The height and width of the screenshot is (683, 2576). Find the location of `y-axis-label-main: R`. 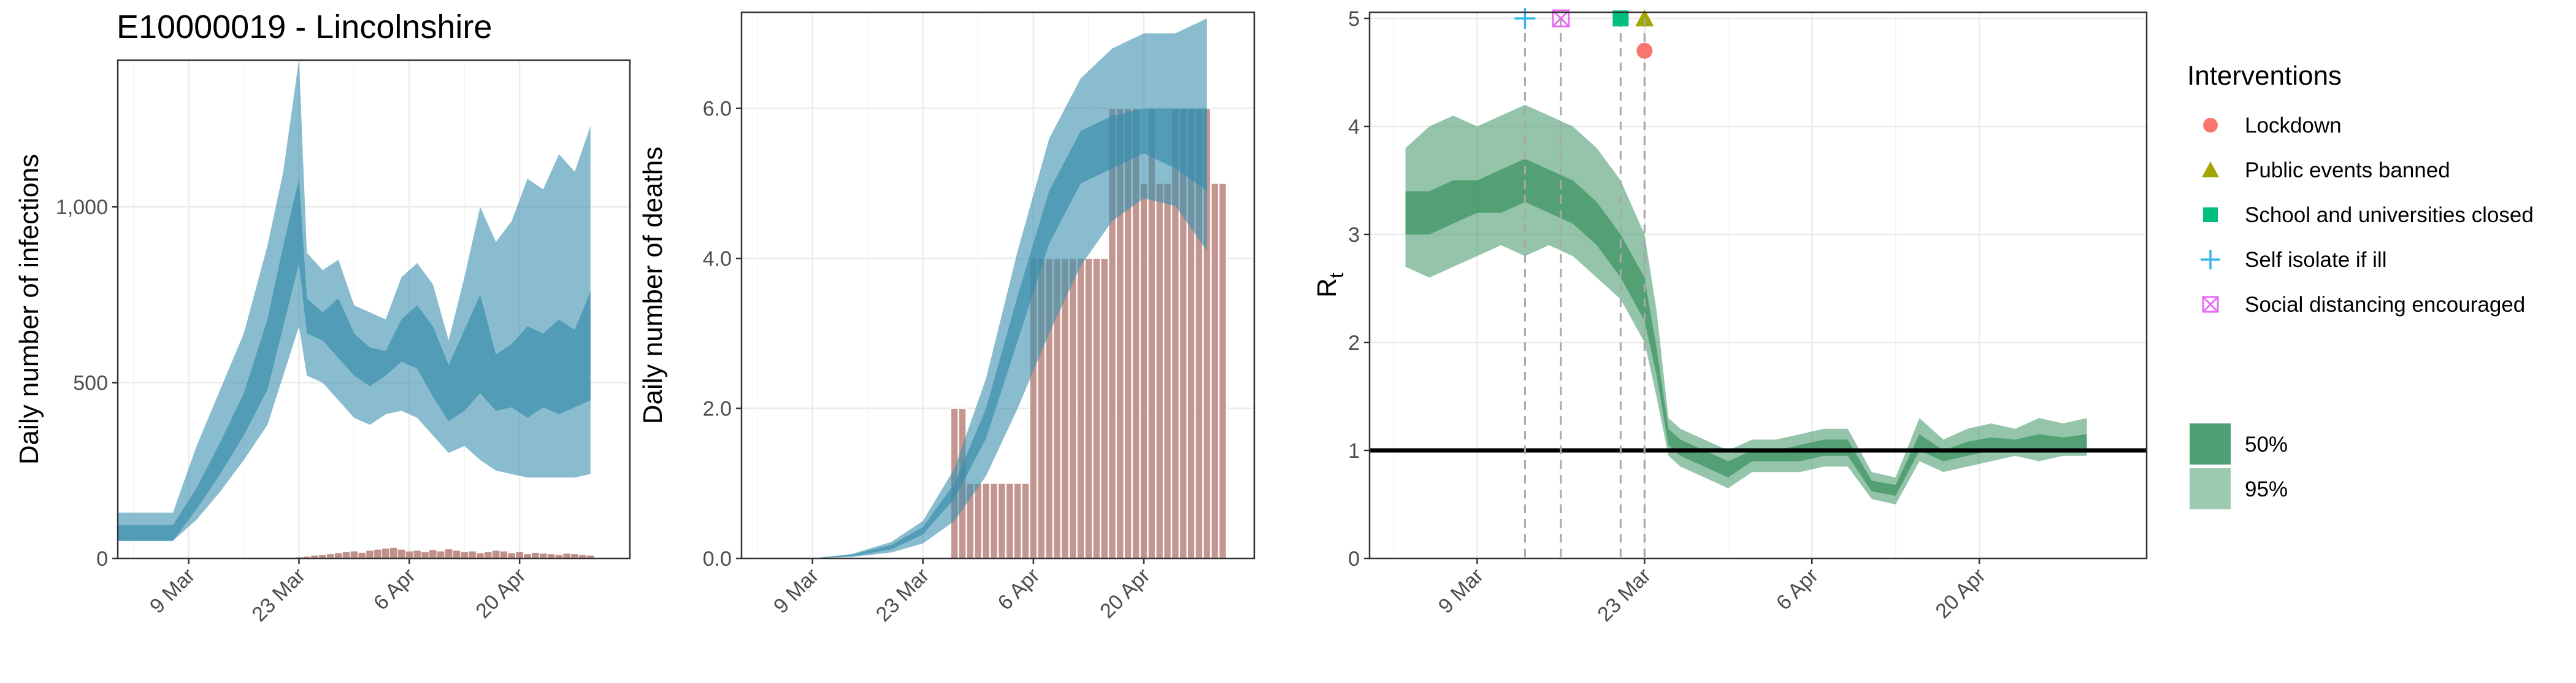

y-axis-label-main: R is located at coordinates (1327, 288).